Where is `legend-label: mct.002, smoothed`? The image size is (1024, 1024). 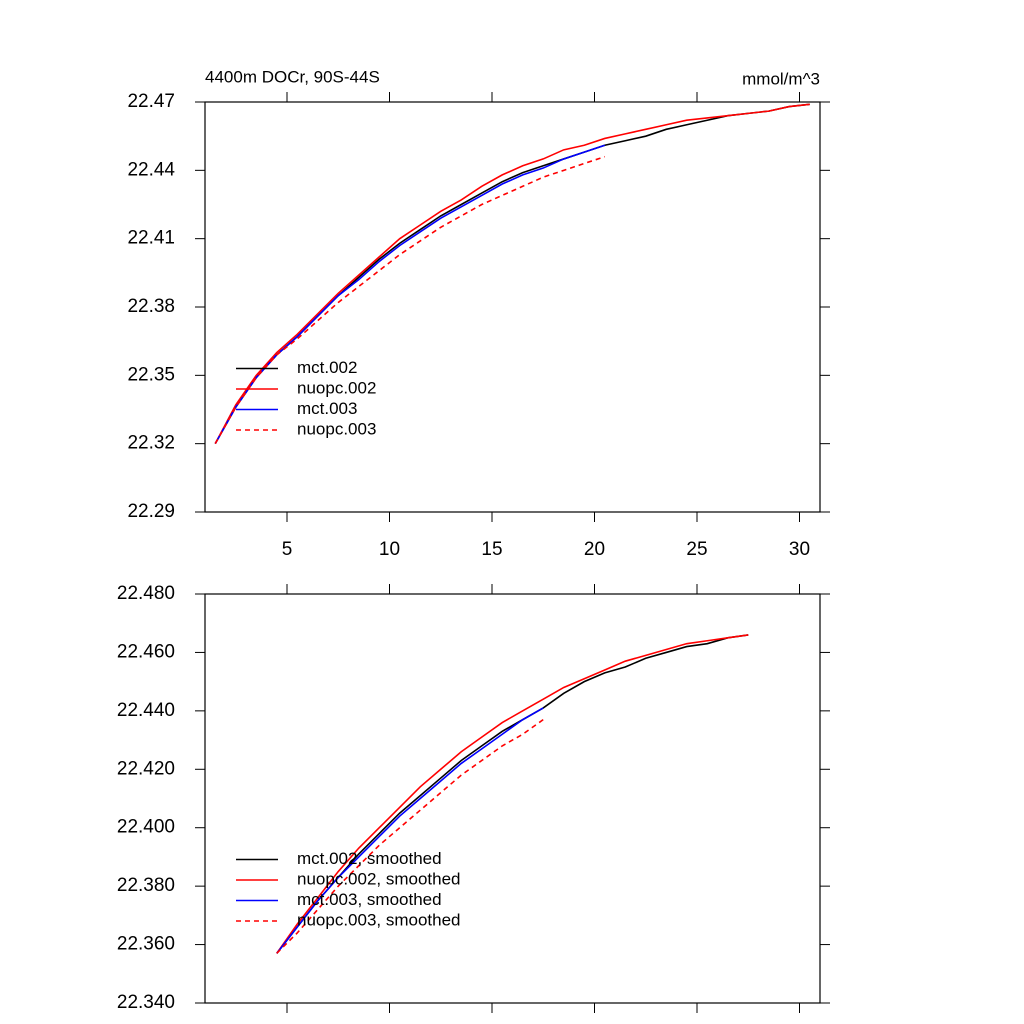 legend-label: mct.002, smoothed is located at coordinates (369, 858).